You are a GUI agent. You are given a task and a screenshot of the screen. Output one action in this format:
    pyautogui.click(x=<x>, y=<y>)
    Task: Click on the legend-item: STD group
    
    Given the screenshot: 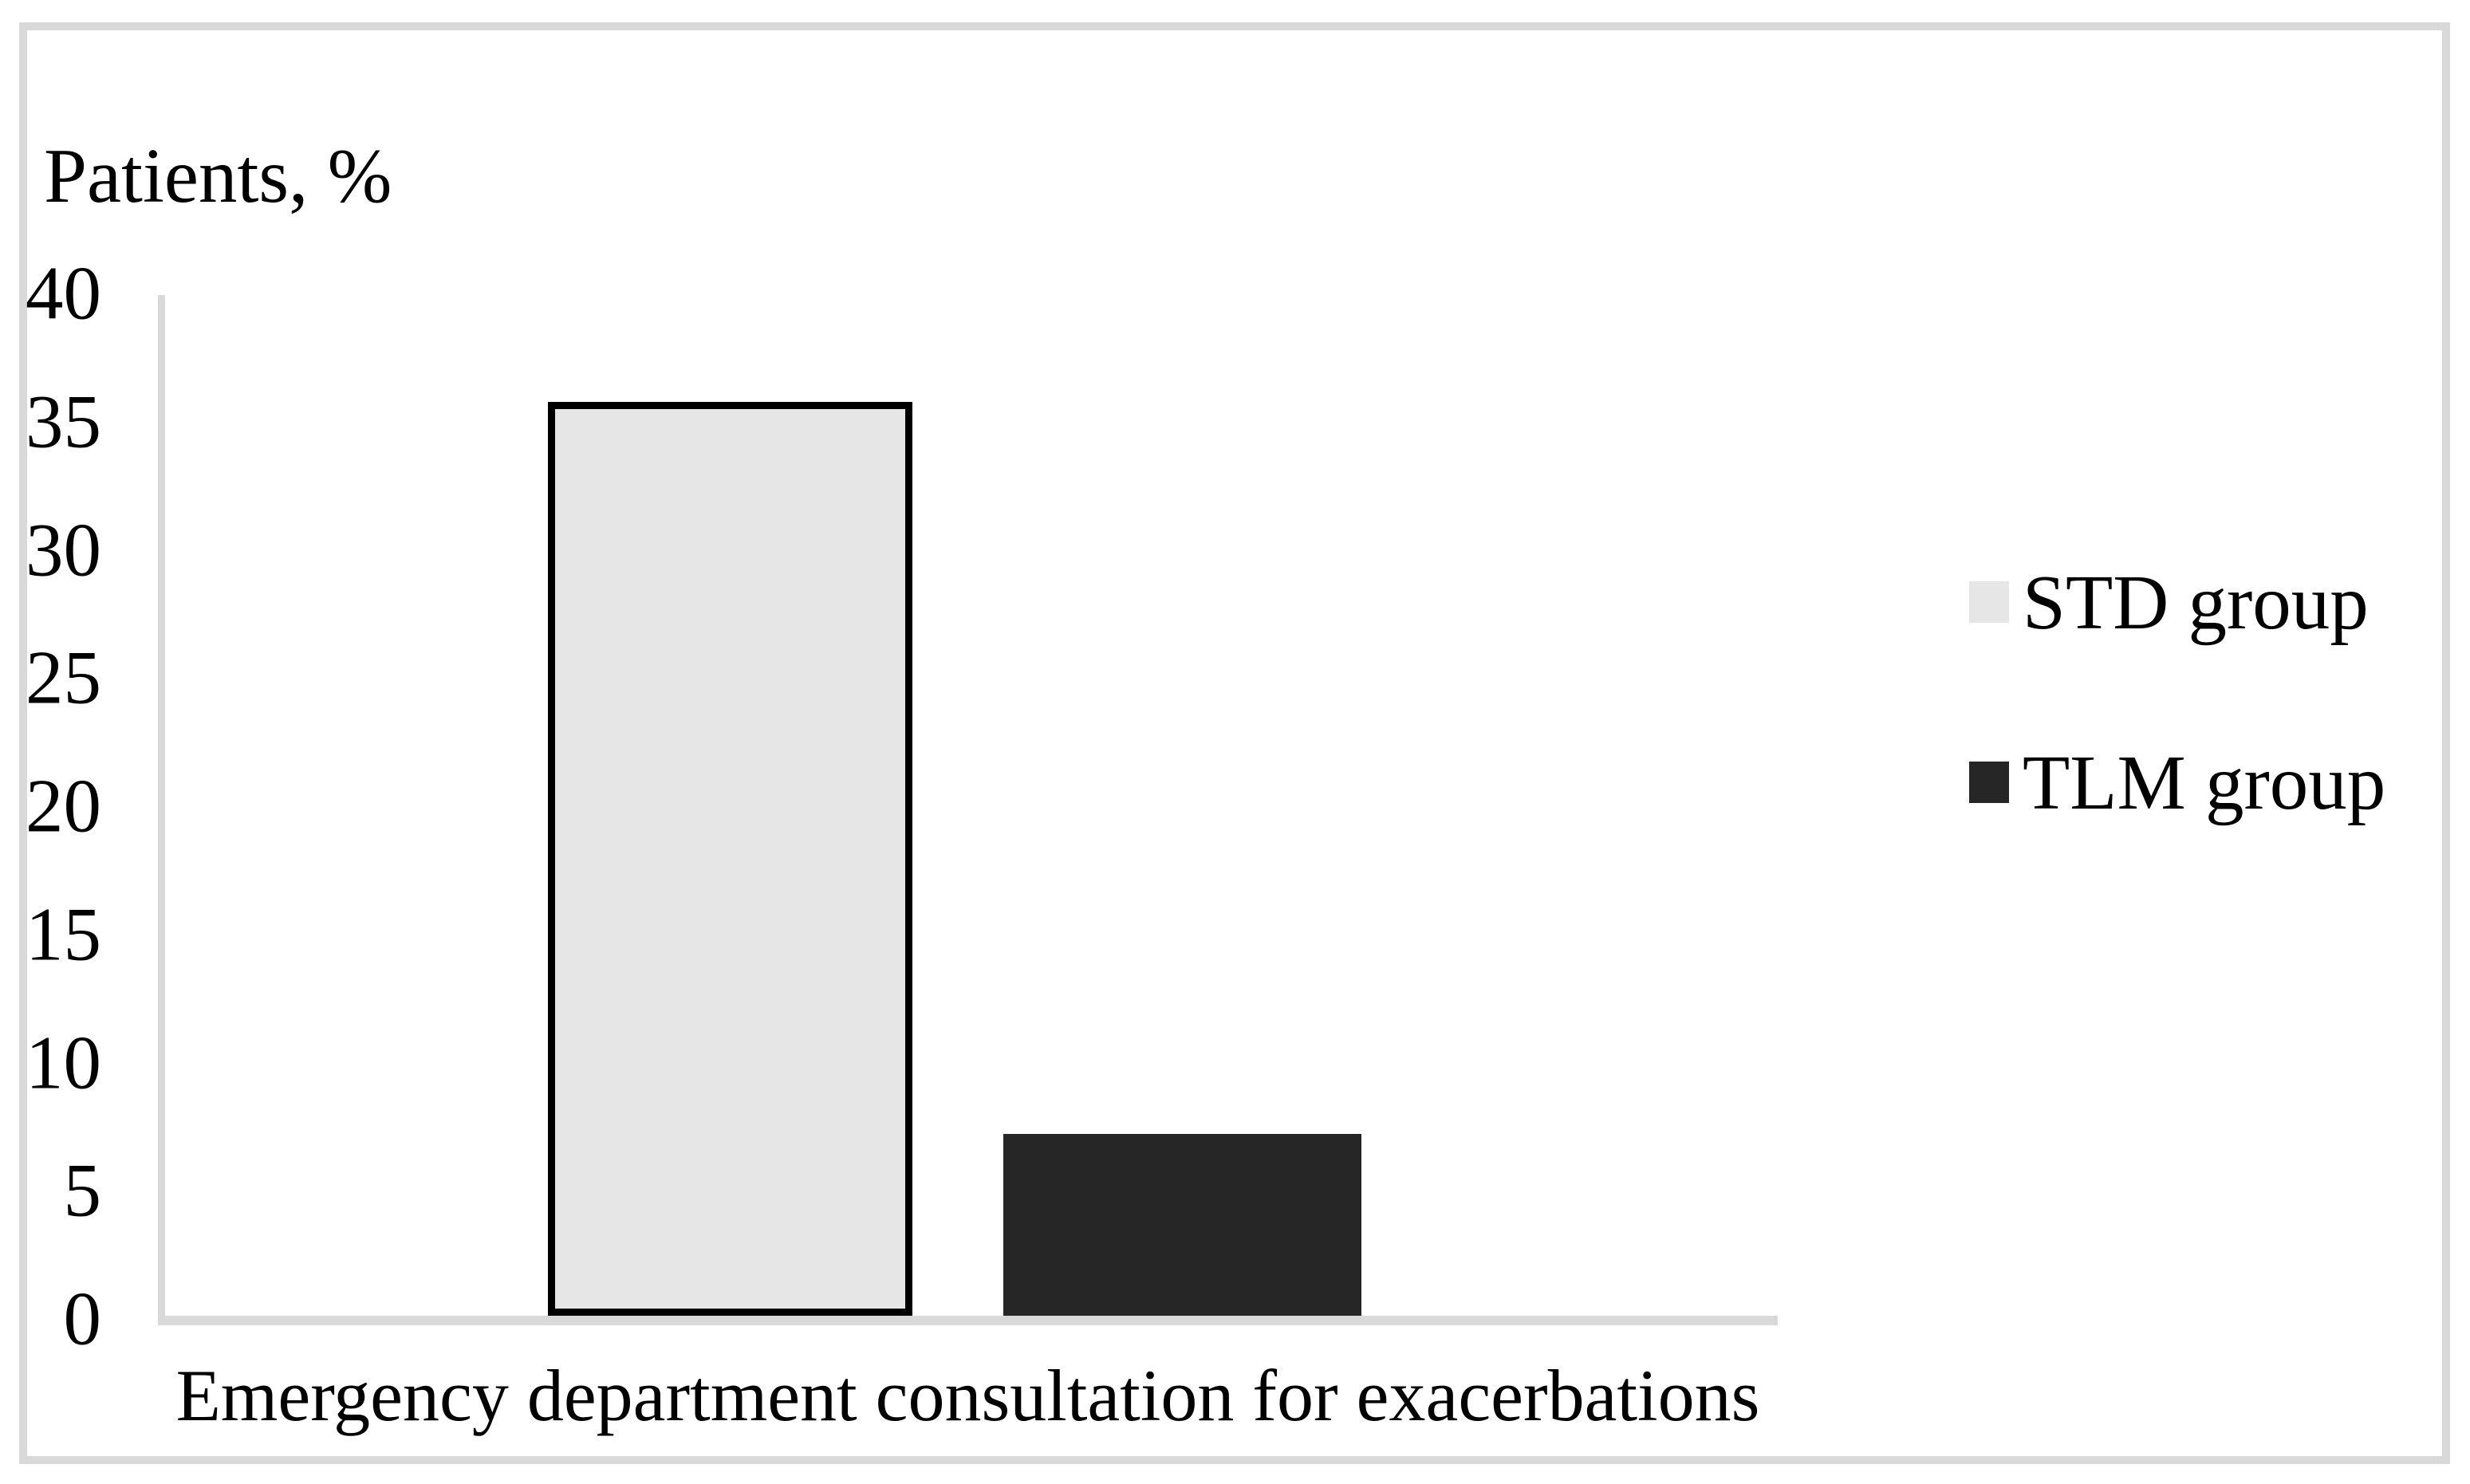 What is the action you would take?
    pyautogui.click(x=2177, y=602)
    